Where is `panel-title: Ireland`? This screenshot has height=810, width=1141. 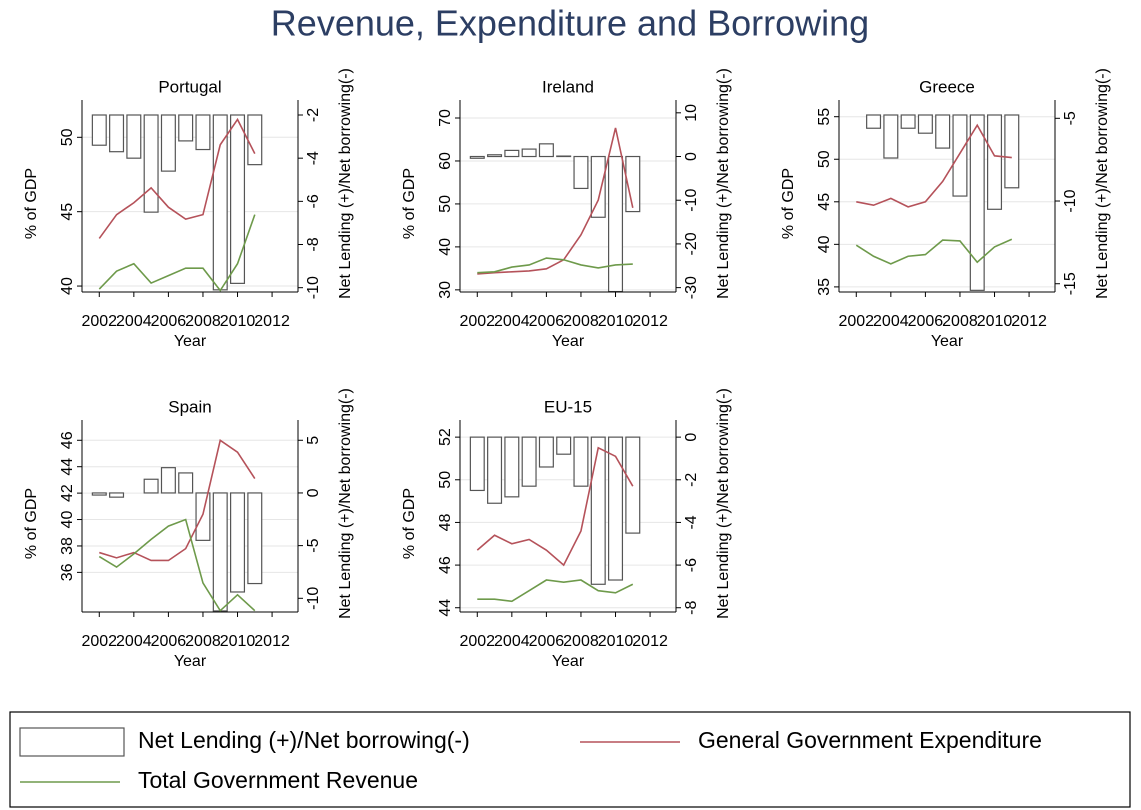
panel-title: Ireland is located at coordinates (568, 86).